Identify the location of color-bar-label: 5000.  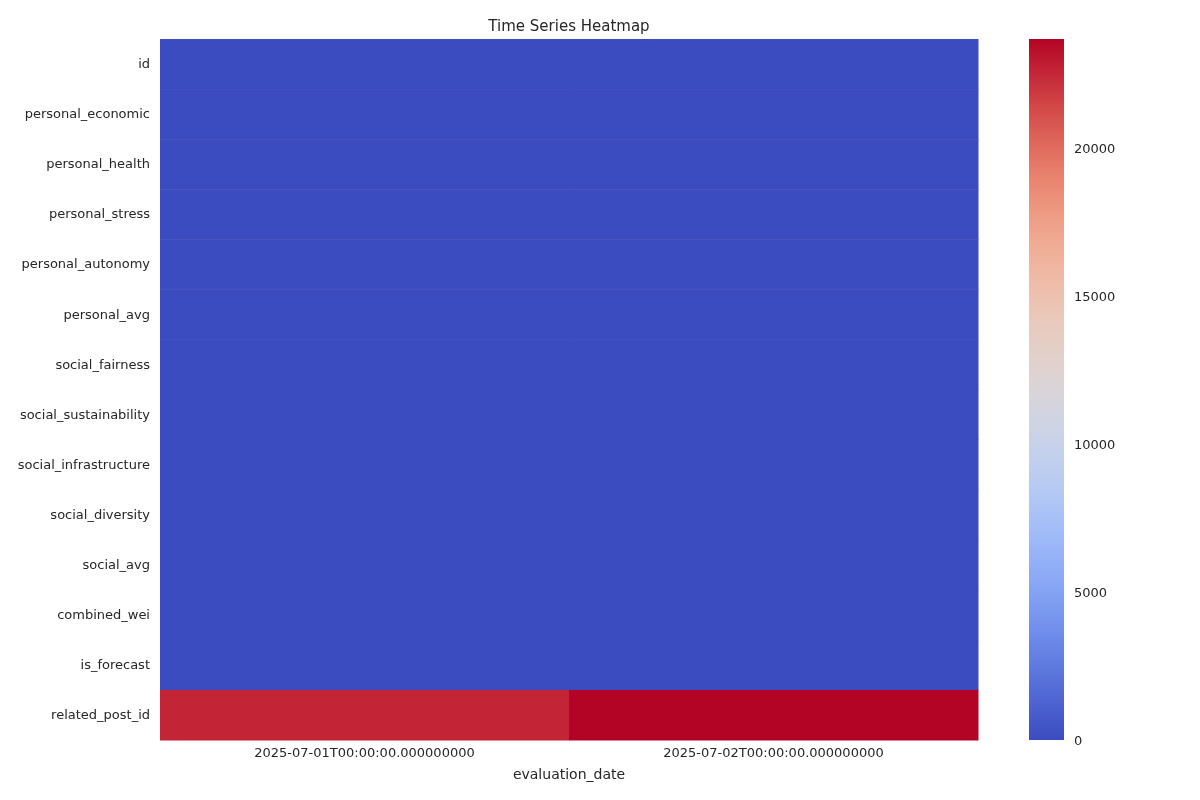
(1091, 592).